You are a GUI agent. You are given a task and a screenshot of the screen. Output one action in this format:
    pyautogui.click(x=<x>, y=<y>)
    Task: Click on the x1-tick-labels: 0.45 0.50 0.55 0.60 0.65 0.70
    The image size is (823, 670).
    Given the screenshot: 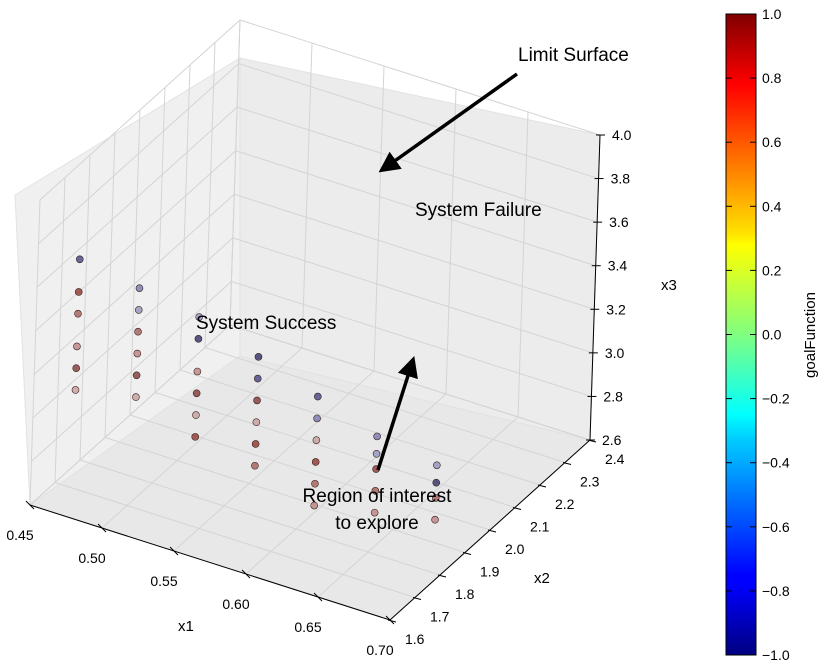 What is the action you would take?
    pyautogui.click(x=200, y=579)
    